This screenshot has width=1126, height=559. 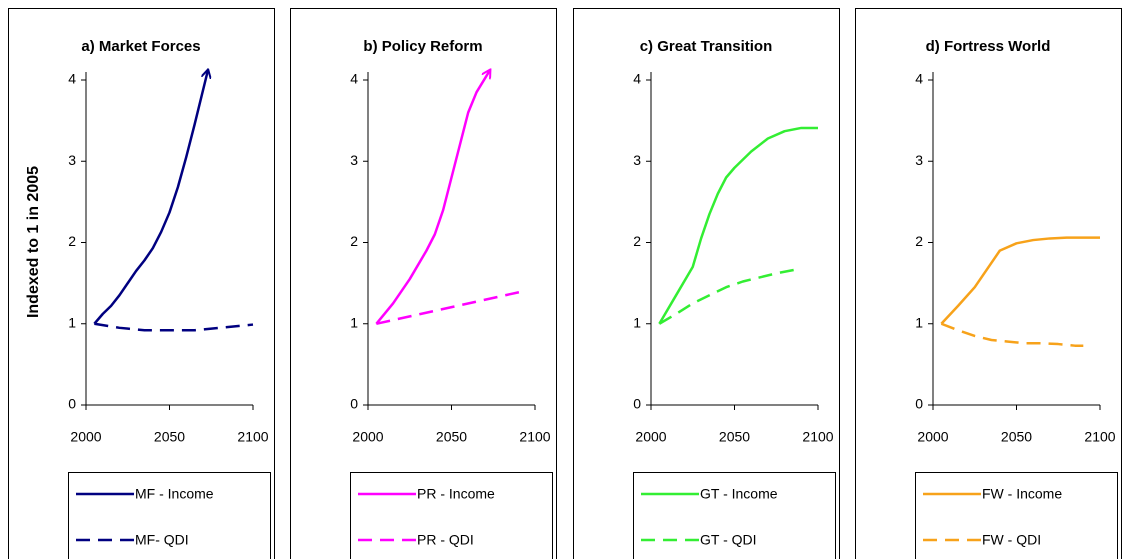 What do you see at coordinates (174, 494) in the screenshot?
I see `legend-label: MF - Income` at bounding box center [174, 494].